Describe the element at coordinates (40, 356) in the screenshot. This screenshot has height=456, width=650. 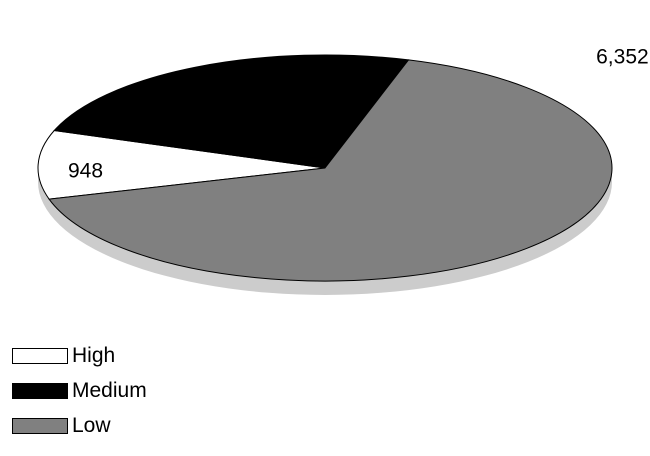
I see `legend-swatch-high` at that location.